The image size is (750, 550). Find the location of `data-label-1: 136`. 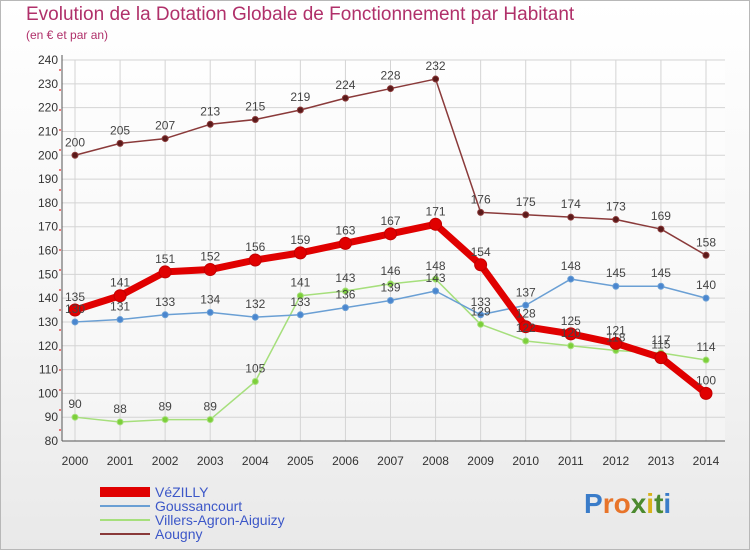

data-label-1: 136 is located at coordinates (345, 295).